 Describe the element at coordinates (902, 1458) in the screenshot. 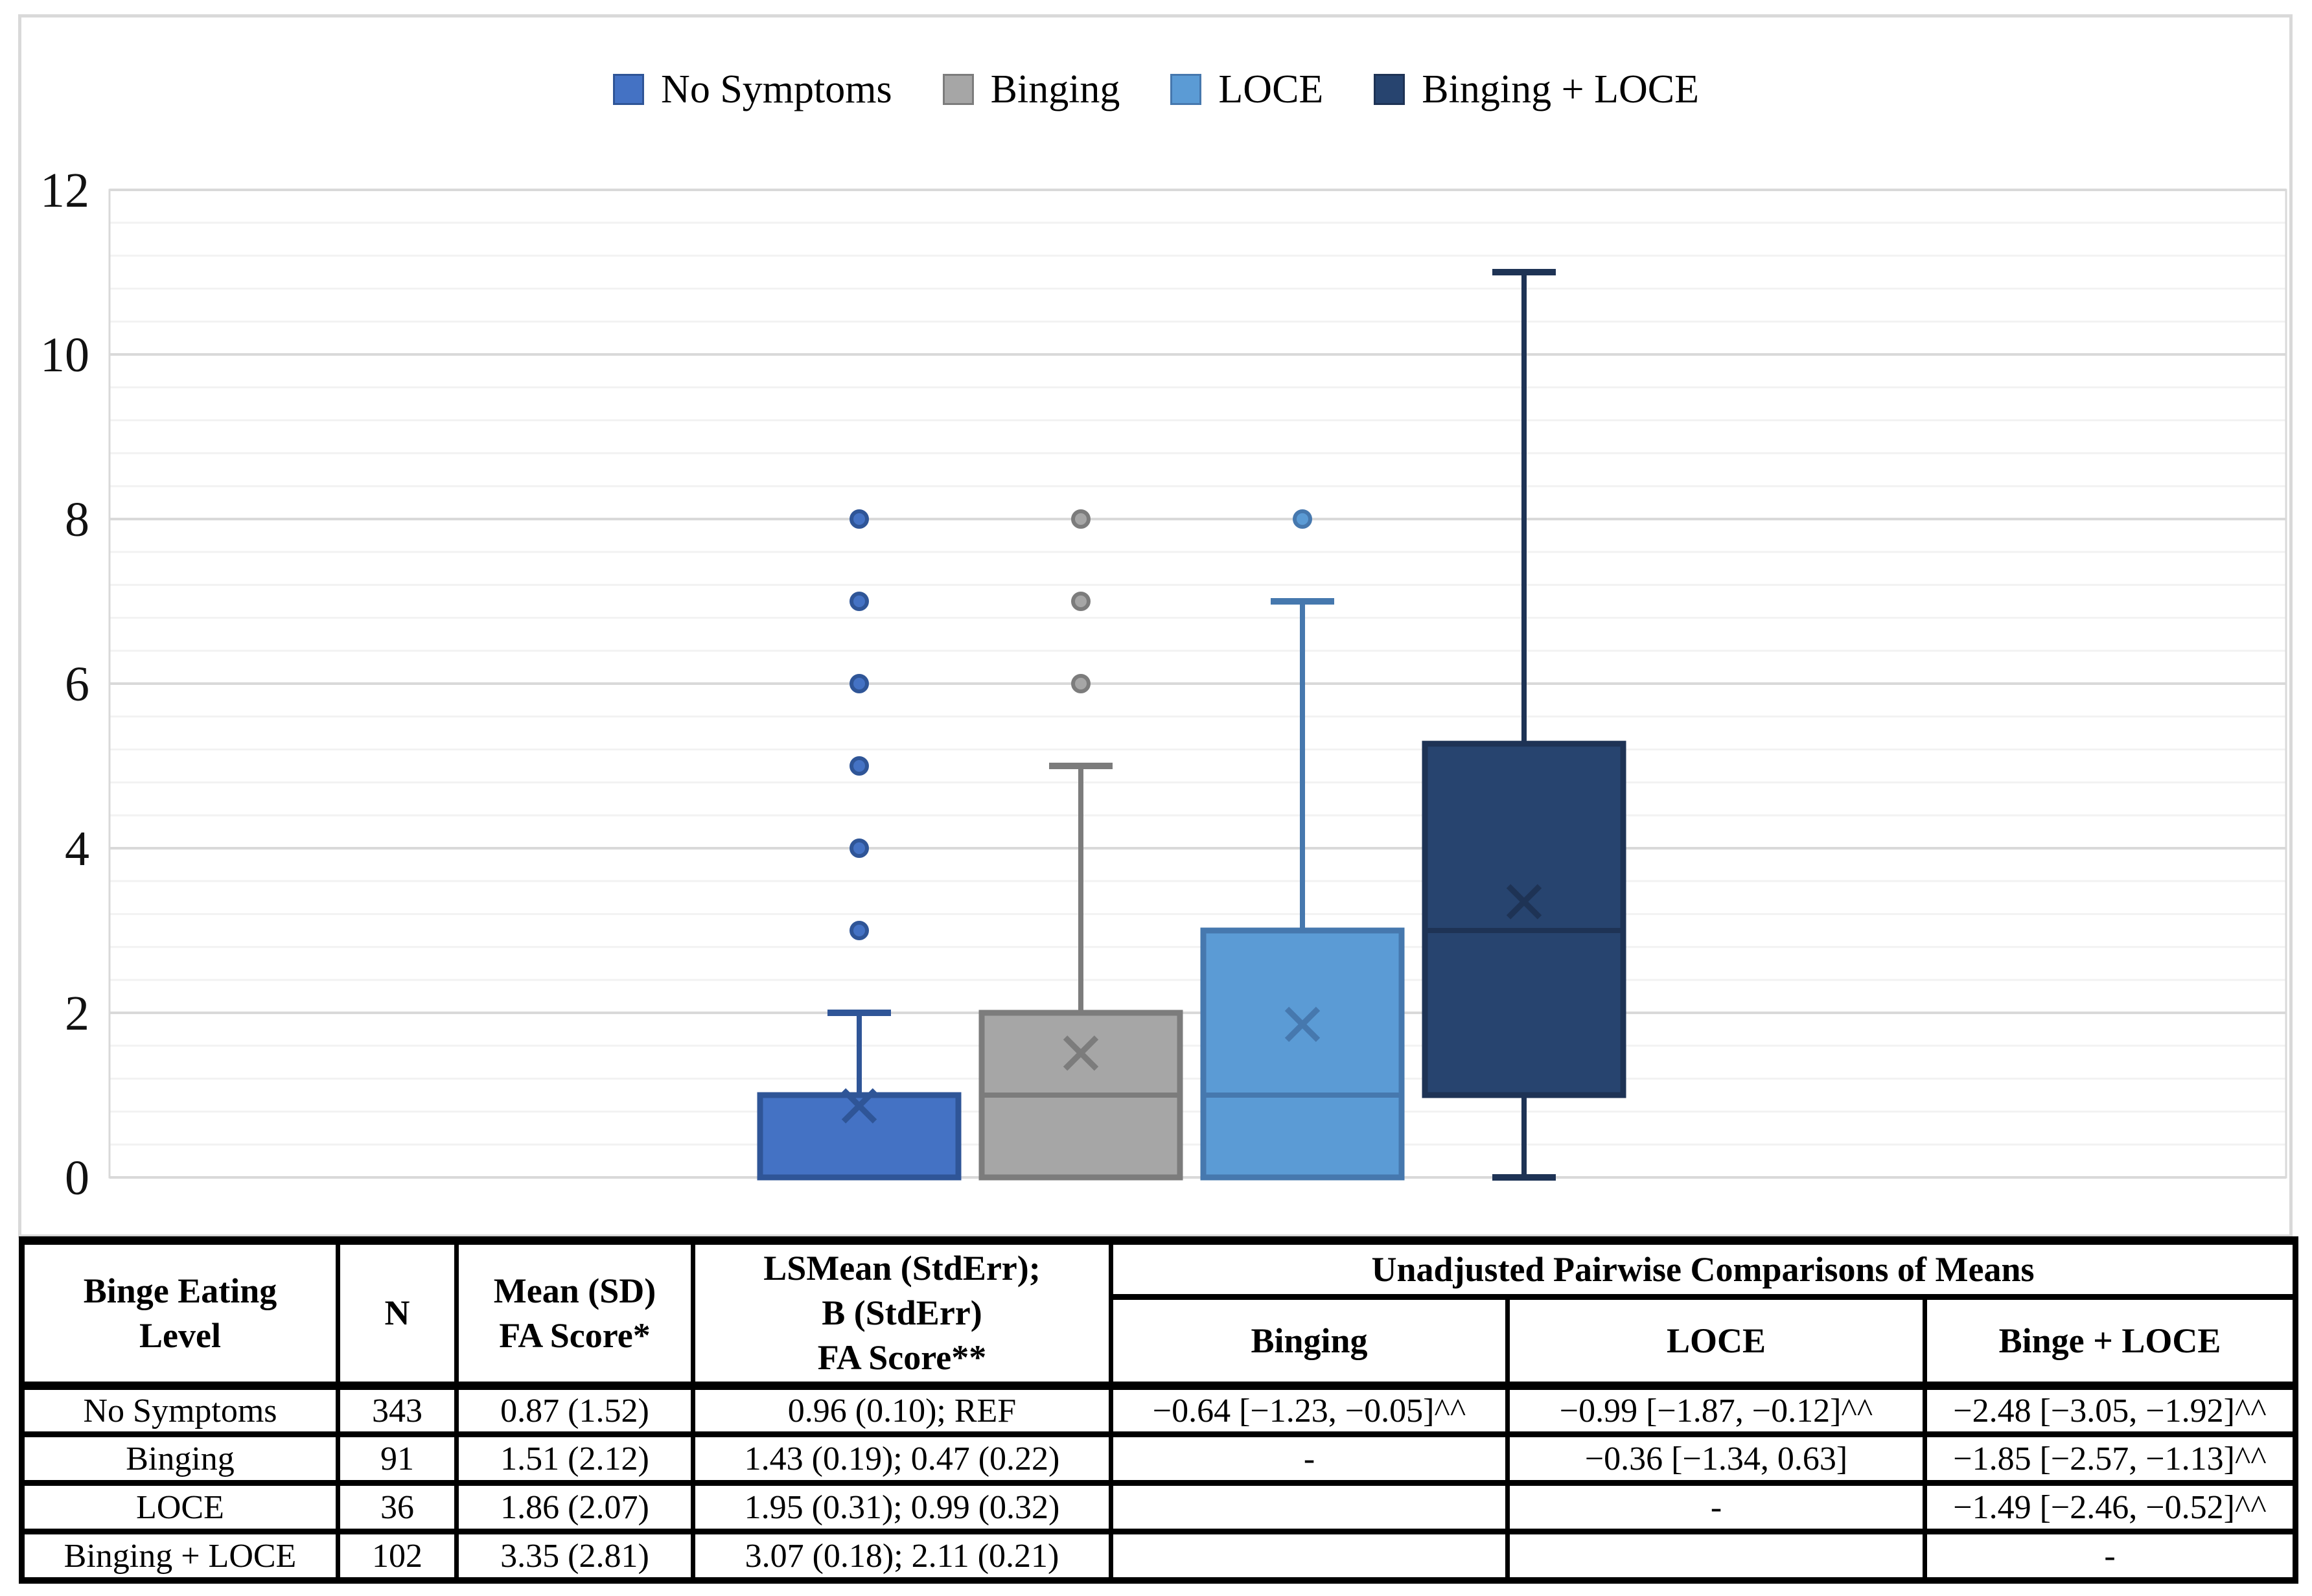

I see `cell-lsmean: 1.43 (0.19); 0.47 (0.22)` at that location.